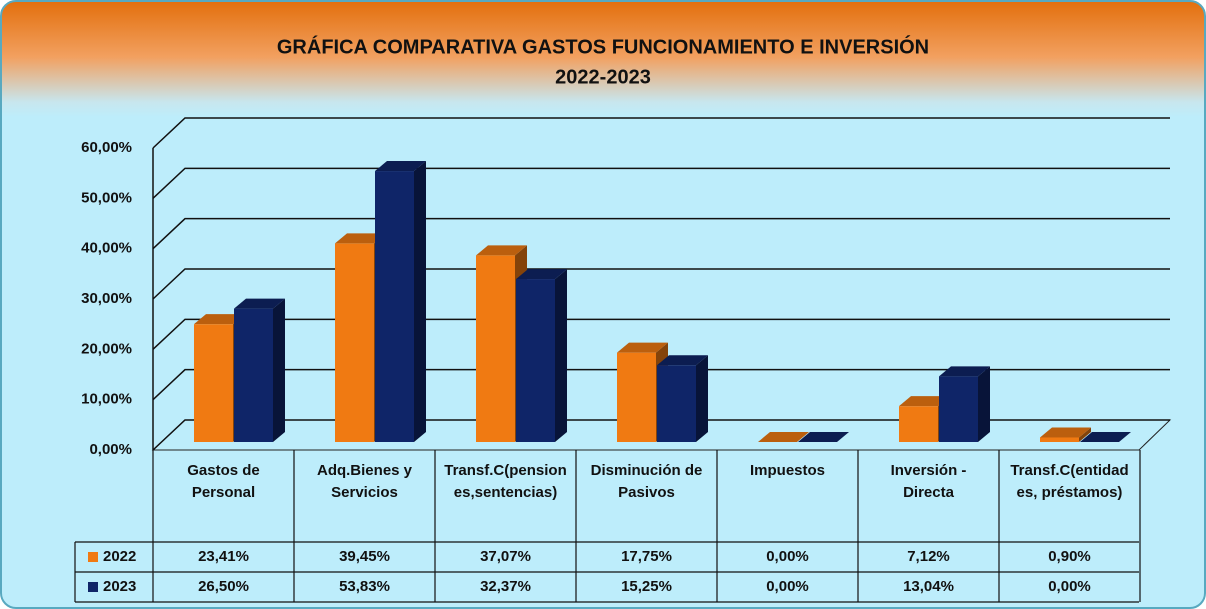  Describe the element at coordinates (928, 556) in the screenshot. I see `value-label: 7,12%` at that location.